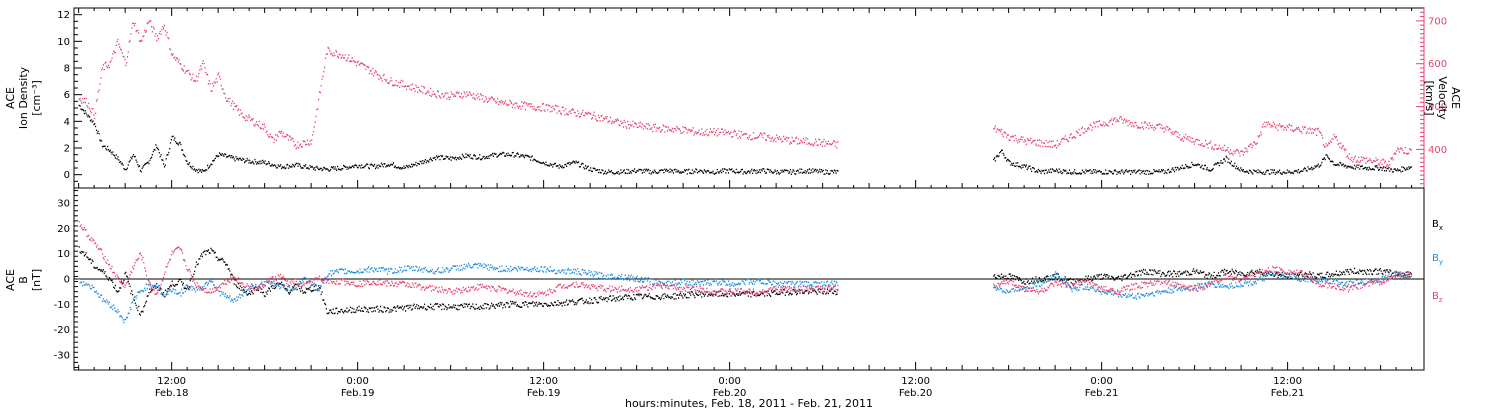 The height and width of the screenshot is (410, 1500). Describe the element at coordinates (36, 280) in the screenshot. I see `b-ylabel-line3: [nT]` at that location.